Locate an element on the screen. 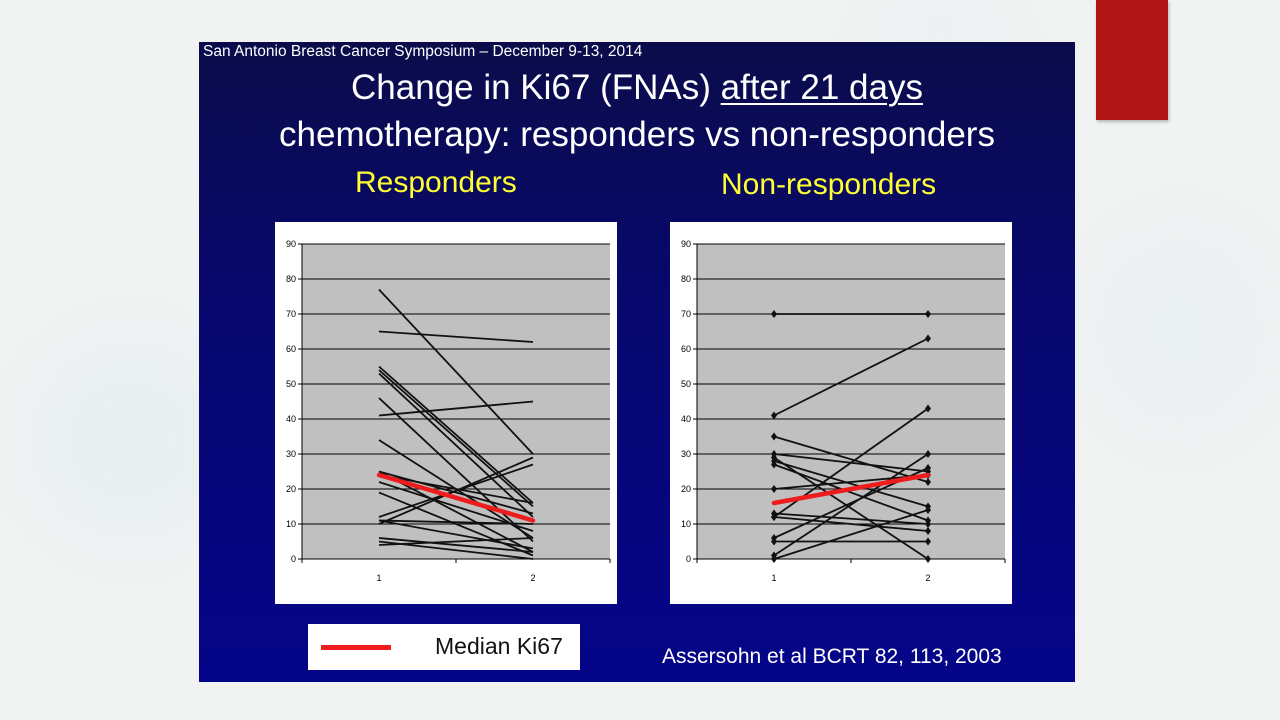 The width and height of the screenshot is (1280, 720). legend-median-swatch is located at coordinates (356, 647).